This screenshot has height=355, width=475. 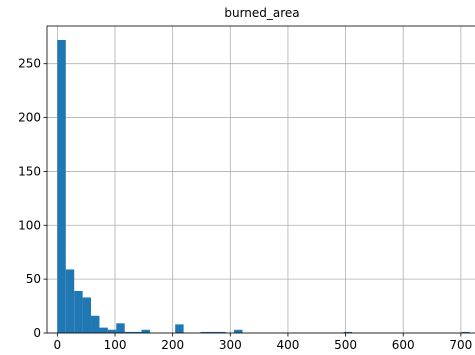 What do you see at coordinates (29, 225) in the screenshot?
I see `y-tick-label: 100` at bounding box center [29, 225].